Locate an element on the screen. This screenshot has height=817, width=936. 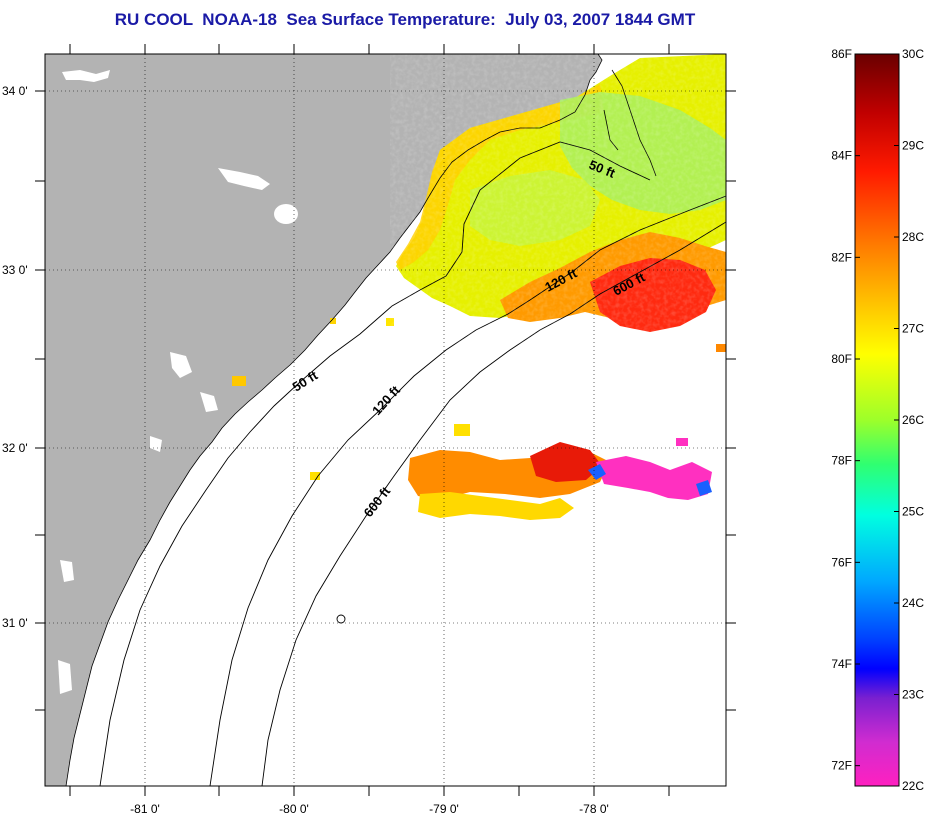
colorbar-celsius-ticks: 30C 29C 28C 27C 26C 25C 24C 23C 22C is located at coordinates (909, 420).